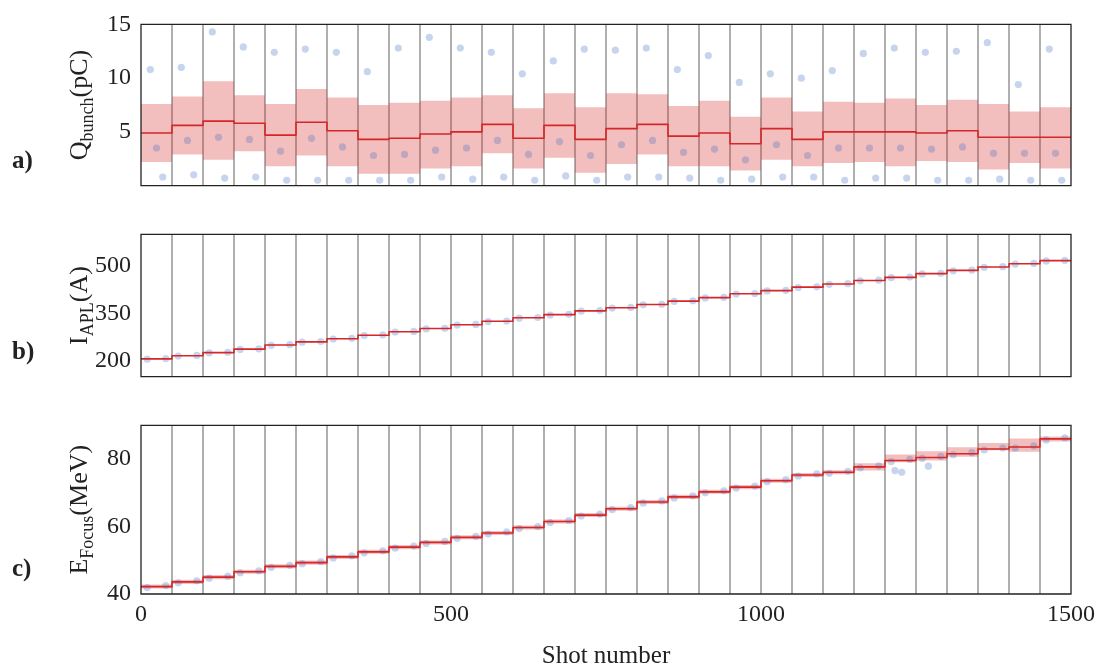 This screenshot has width=1101, height=671. Describe the element at coordinates (119, 76) in the screenshot. I see `y-tick-label: 10` at that location.